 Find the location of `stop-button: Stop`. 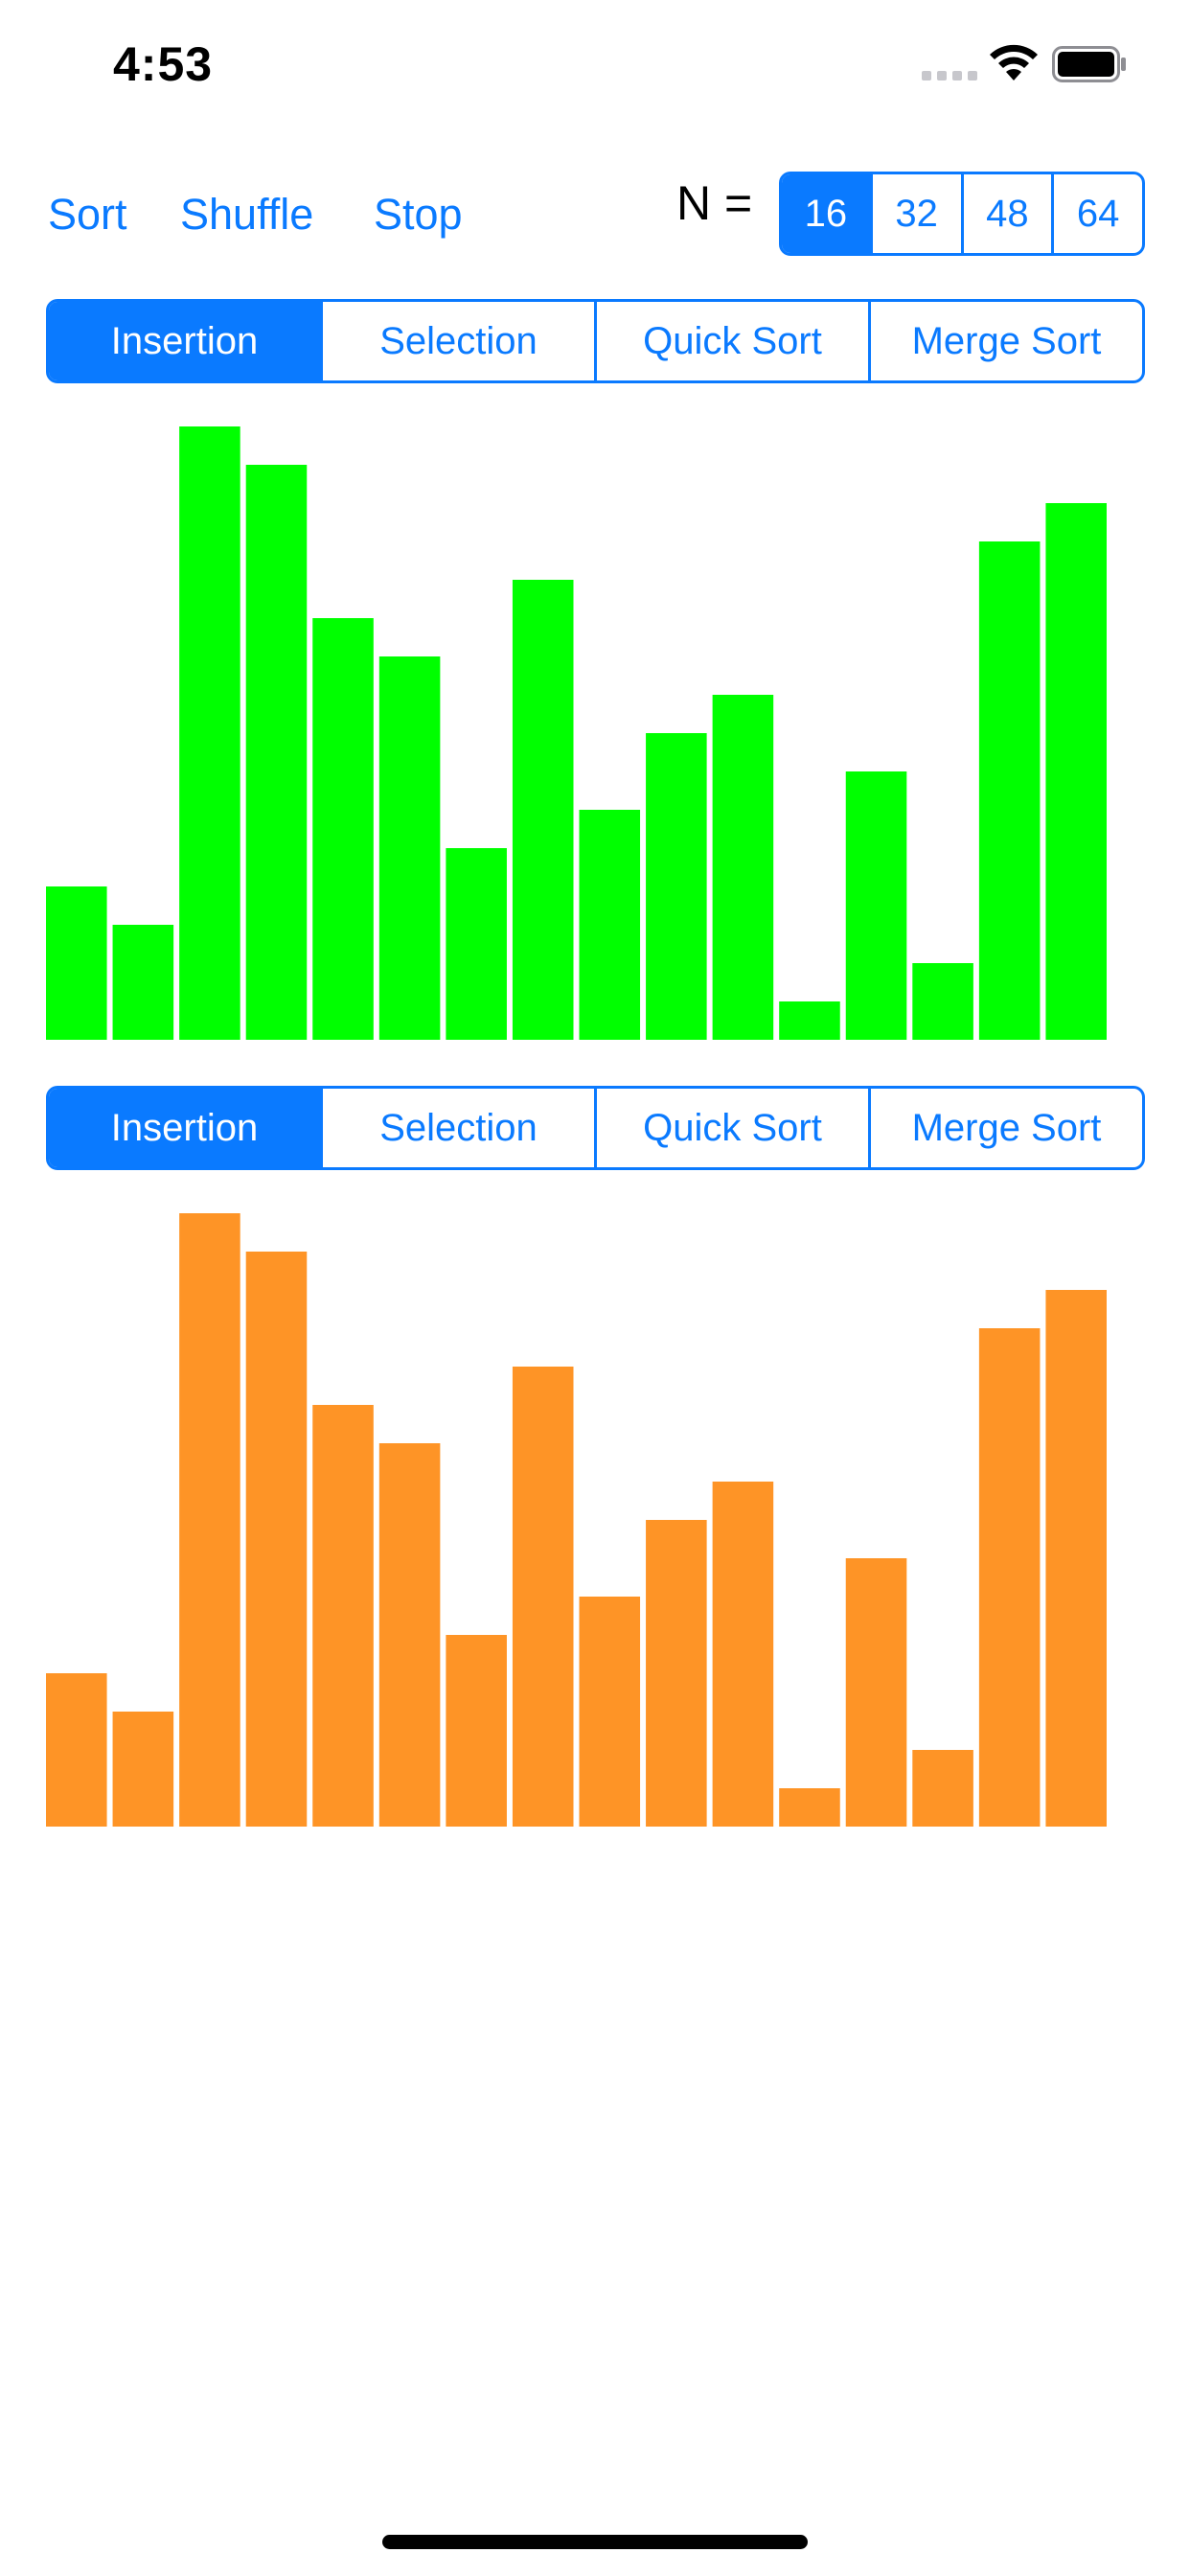

stop-button: Stop is located at coordinates (419, 214).